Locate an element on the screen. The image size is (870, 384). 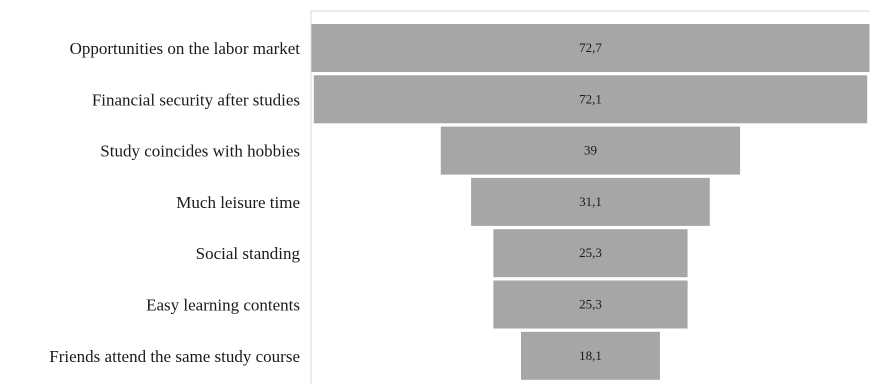
category-label: Financial security after studies is located at coordinates (196, 99).